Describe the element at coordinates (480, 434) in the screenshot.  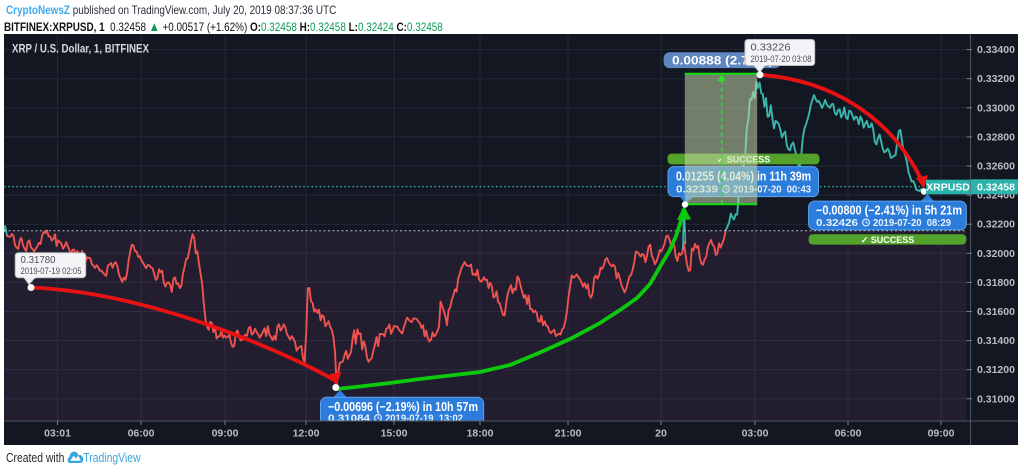
I see `svg-text: 18:00` at that location.